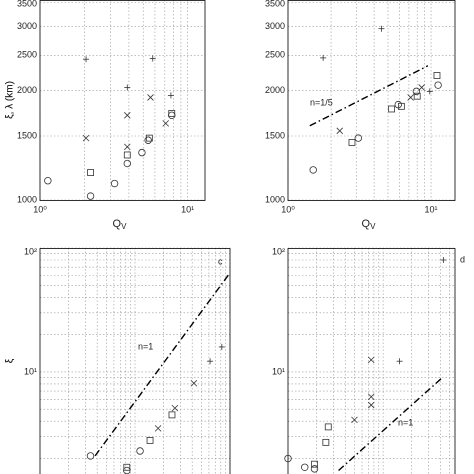 The width and height of the screenshot is (474, 474). Describe the element at coordinates (278, 371) in the screenshot. I see `y-tick-label: 10¹` at that location.